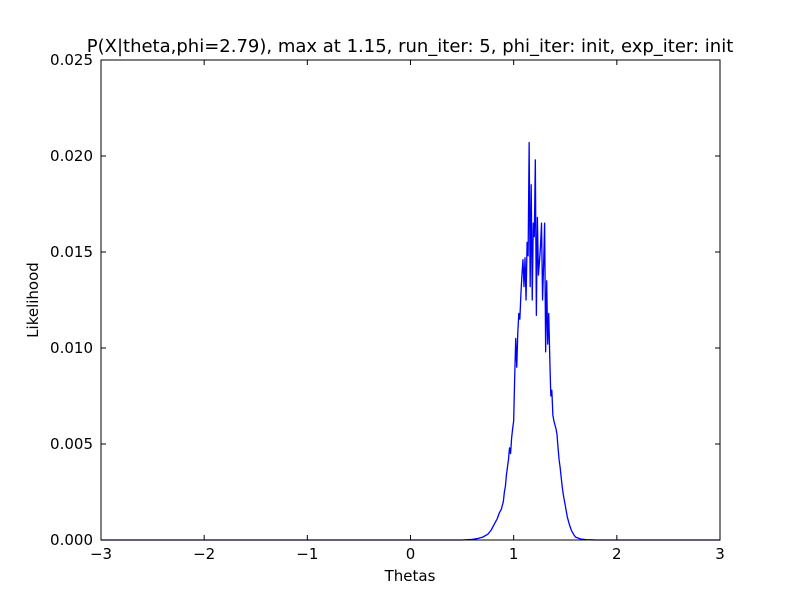 The width and height of the screenshot is (800, 600). Describe the element at coordinates (71, 156) in the screenshot. I see `y-tick-label: 0.020` at that location.